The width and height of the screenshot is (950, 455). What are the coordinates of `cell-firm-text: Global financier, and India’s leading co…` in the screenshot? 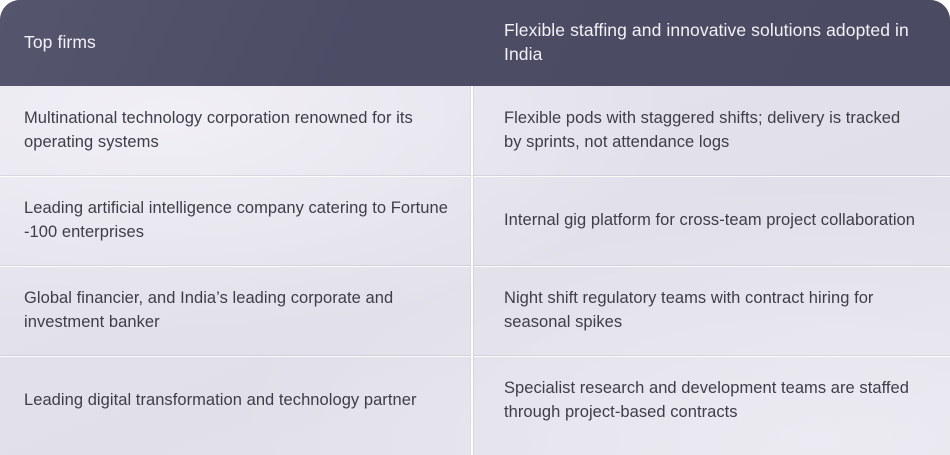 It's located at (209, 310).